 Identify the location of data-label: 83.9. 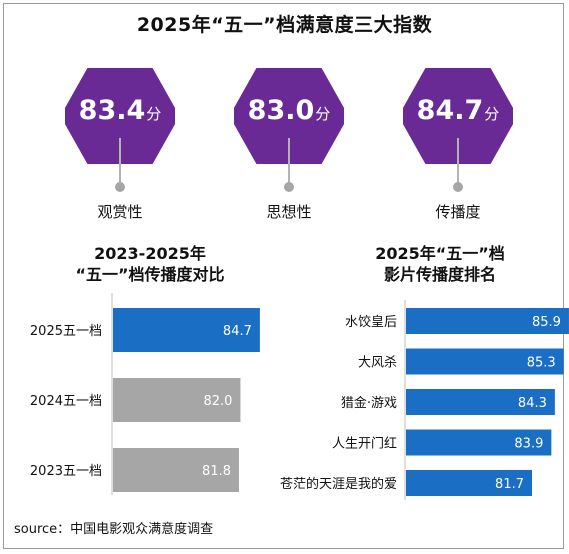
(528, 444).